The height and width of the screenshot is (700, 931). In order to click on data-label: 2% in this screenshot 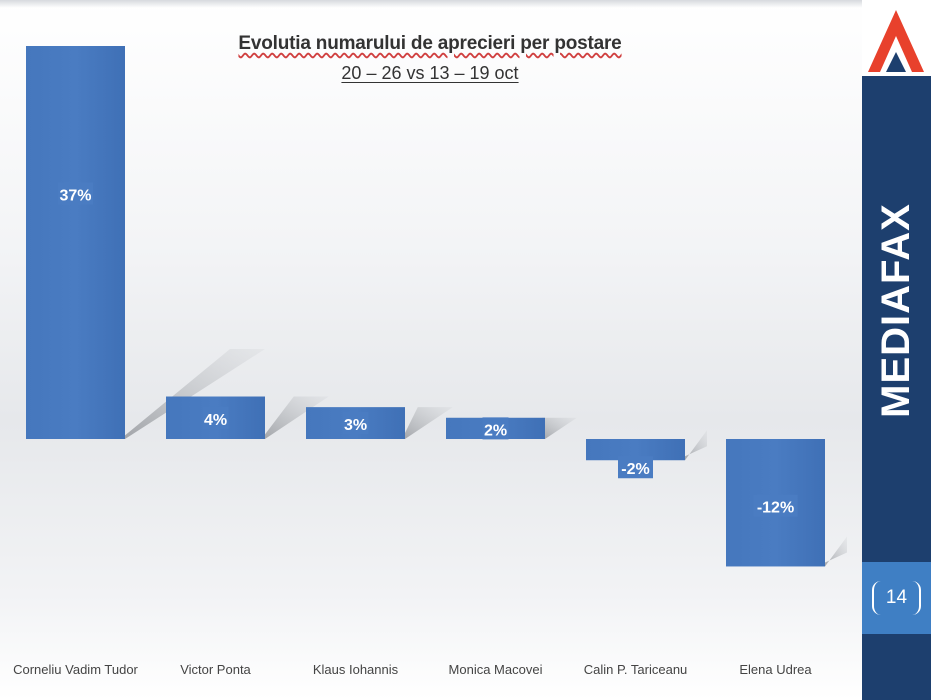, I will do `click(495, 430)`.